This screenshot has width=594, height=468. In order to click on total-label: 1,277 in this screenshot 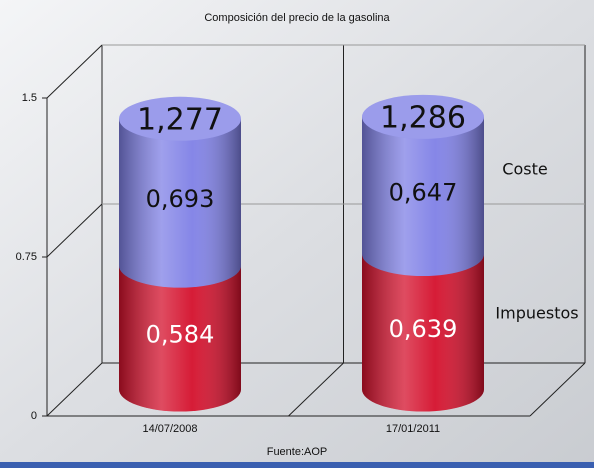, I will do `click(180, 119)`.